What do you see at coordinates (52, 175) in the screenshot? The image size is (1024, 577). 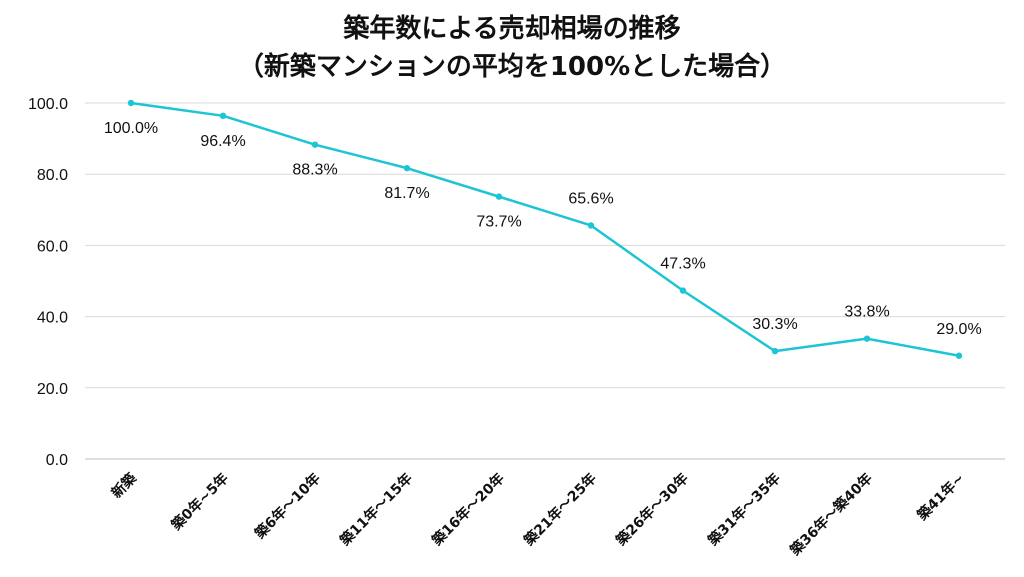 I see `y-tick-label: 80.0` at bounding box center [52, 175].